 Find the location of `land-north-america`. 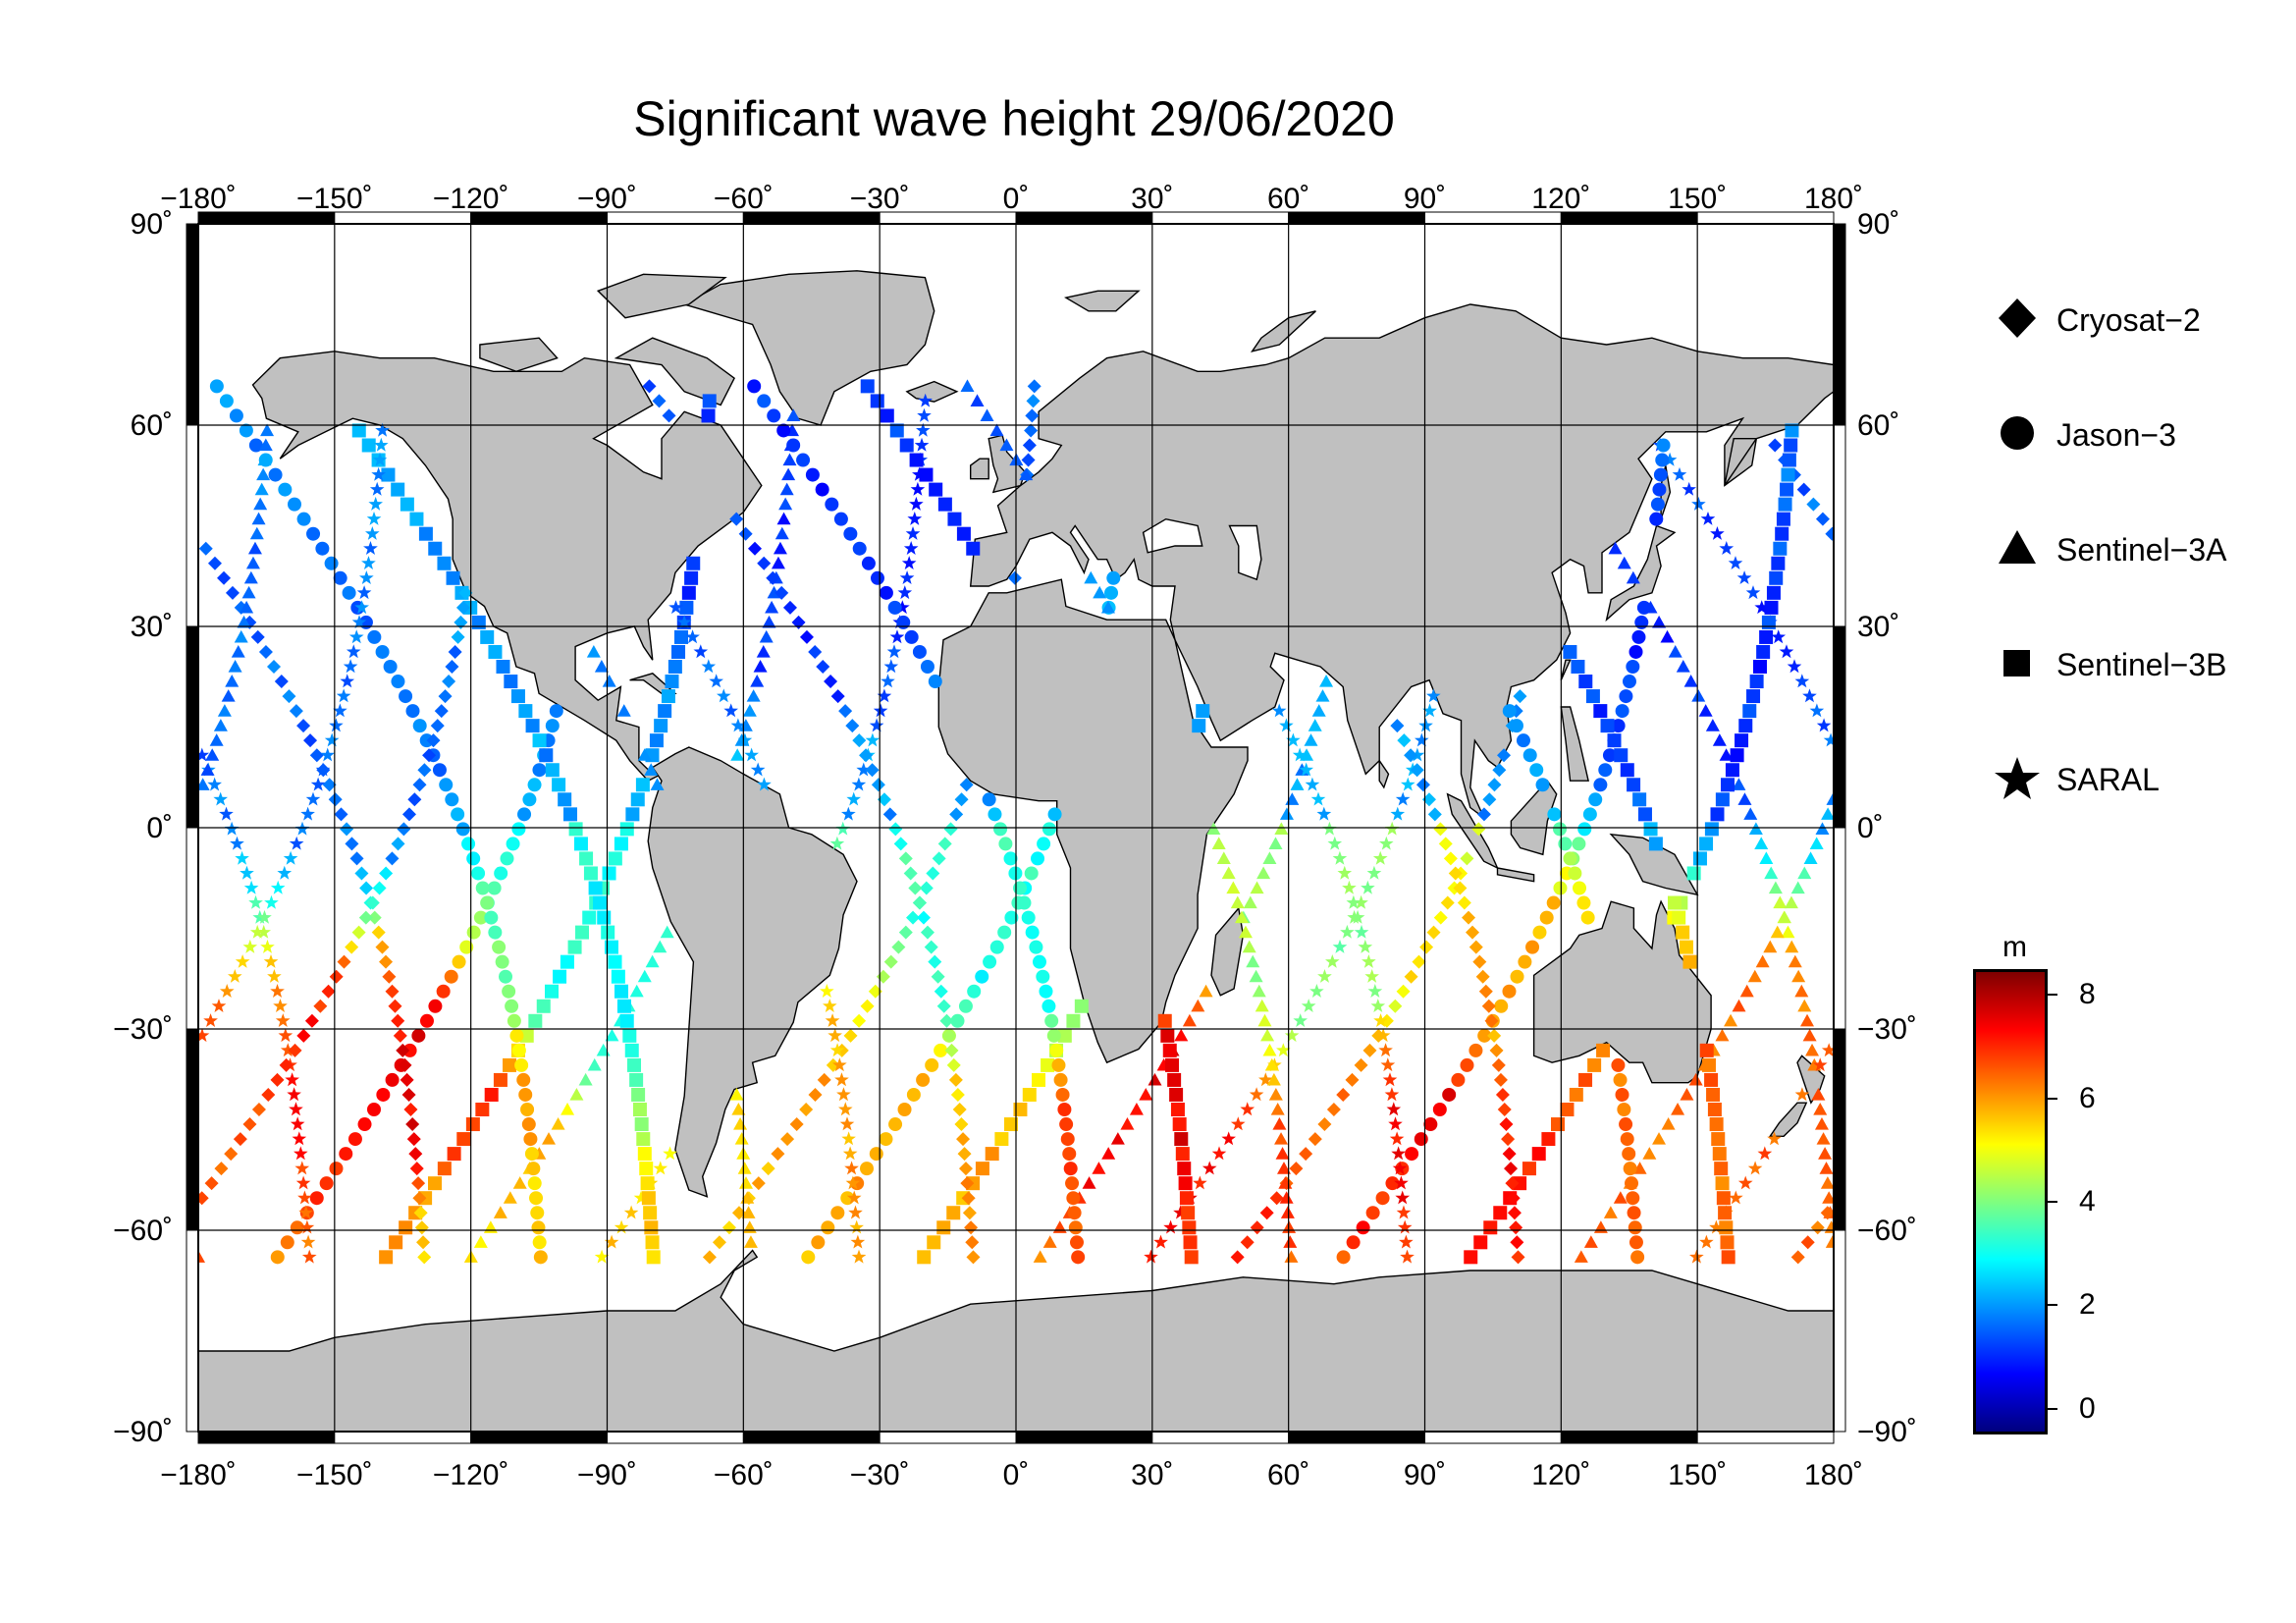

land-north-america is located at coordinates (507, 567).